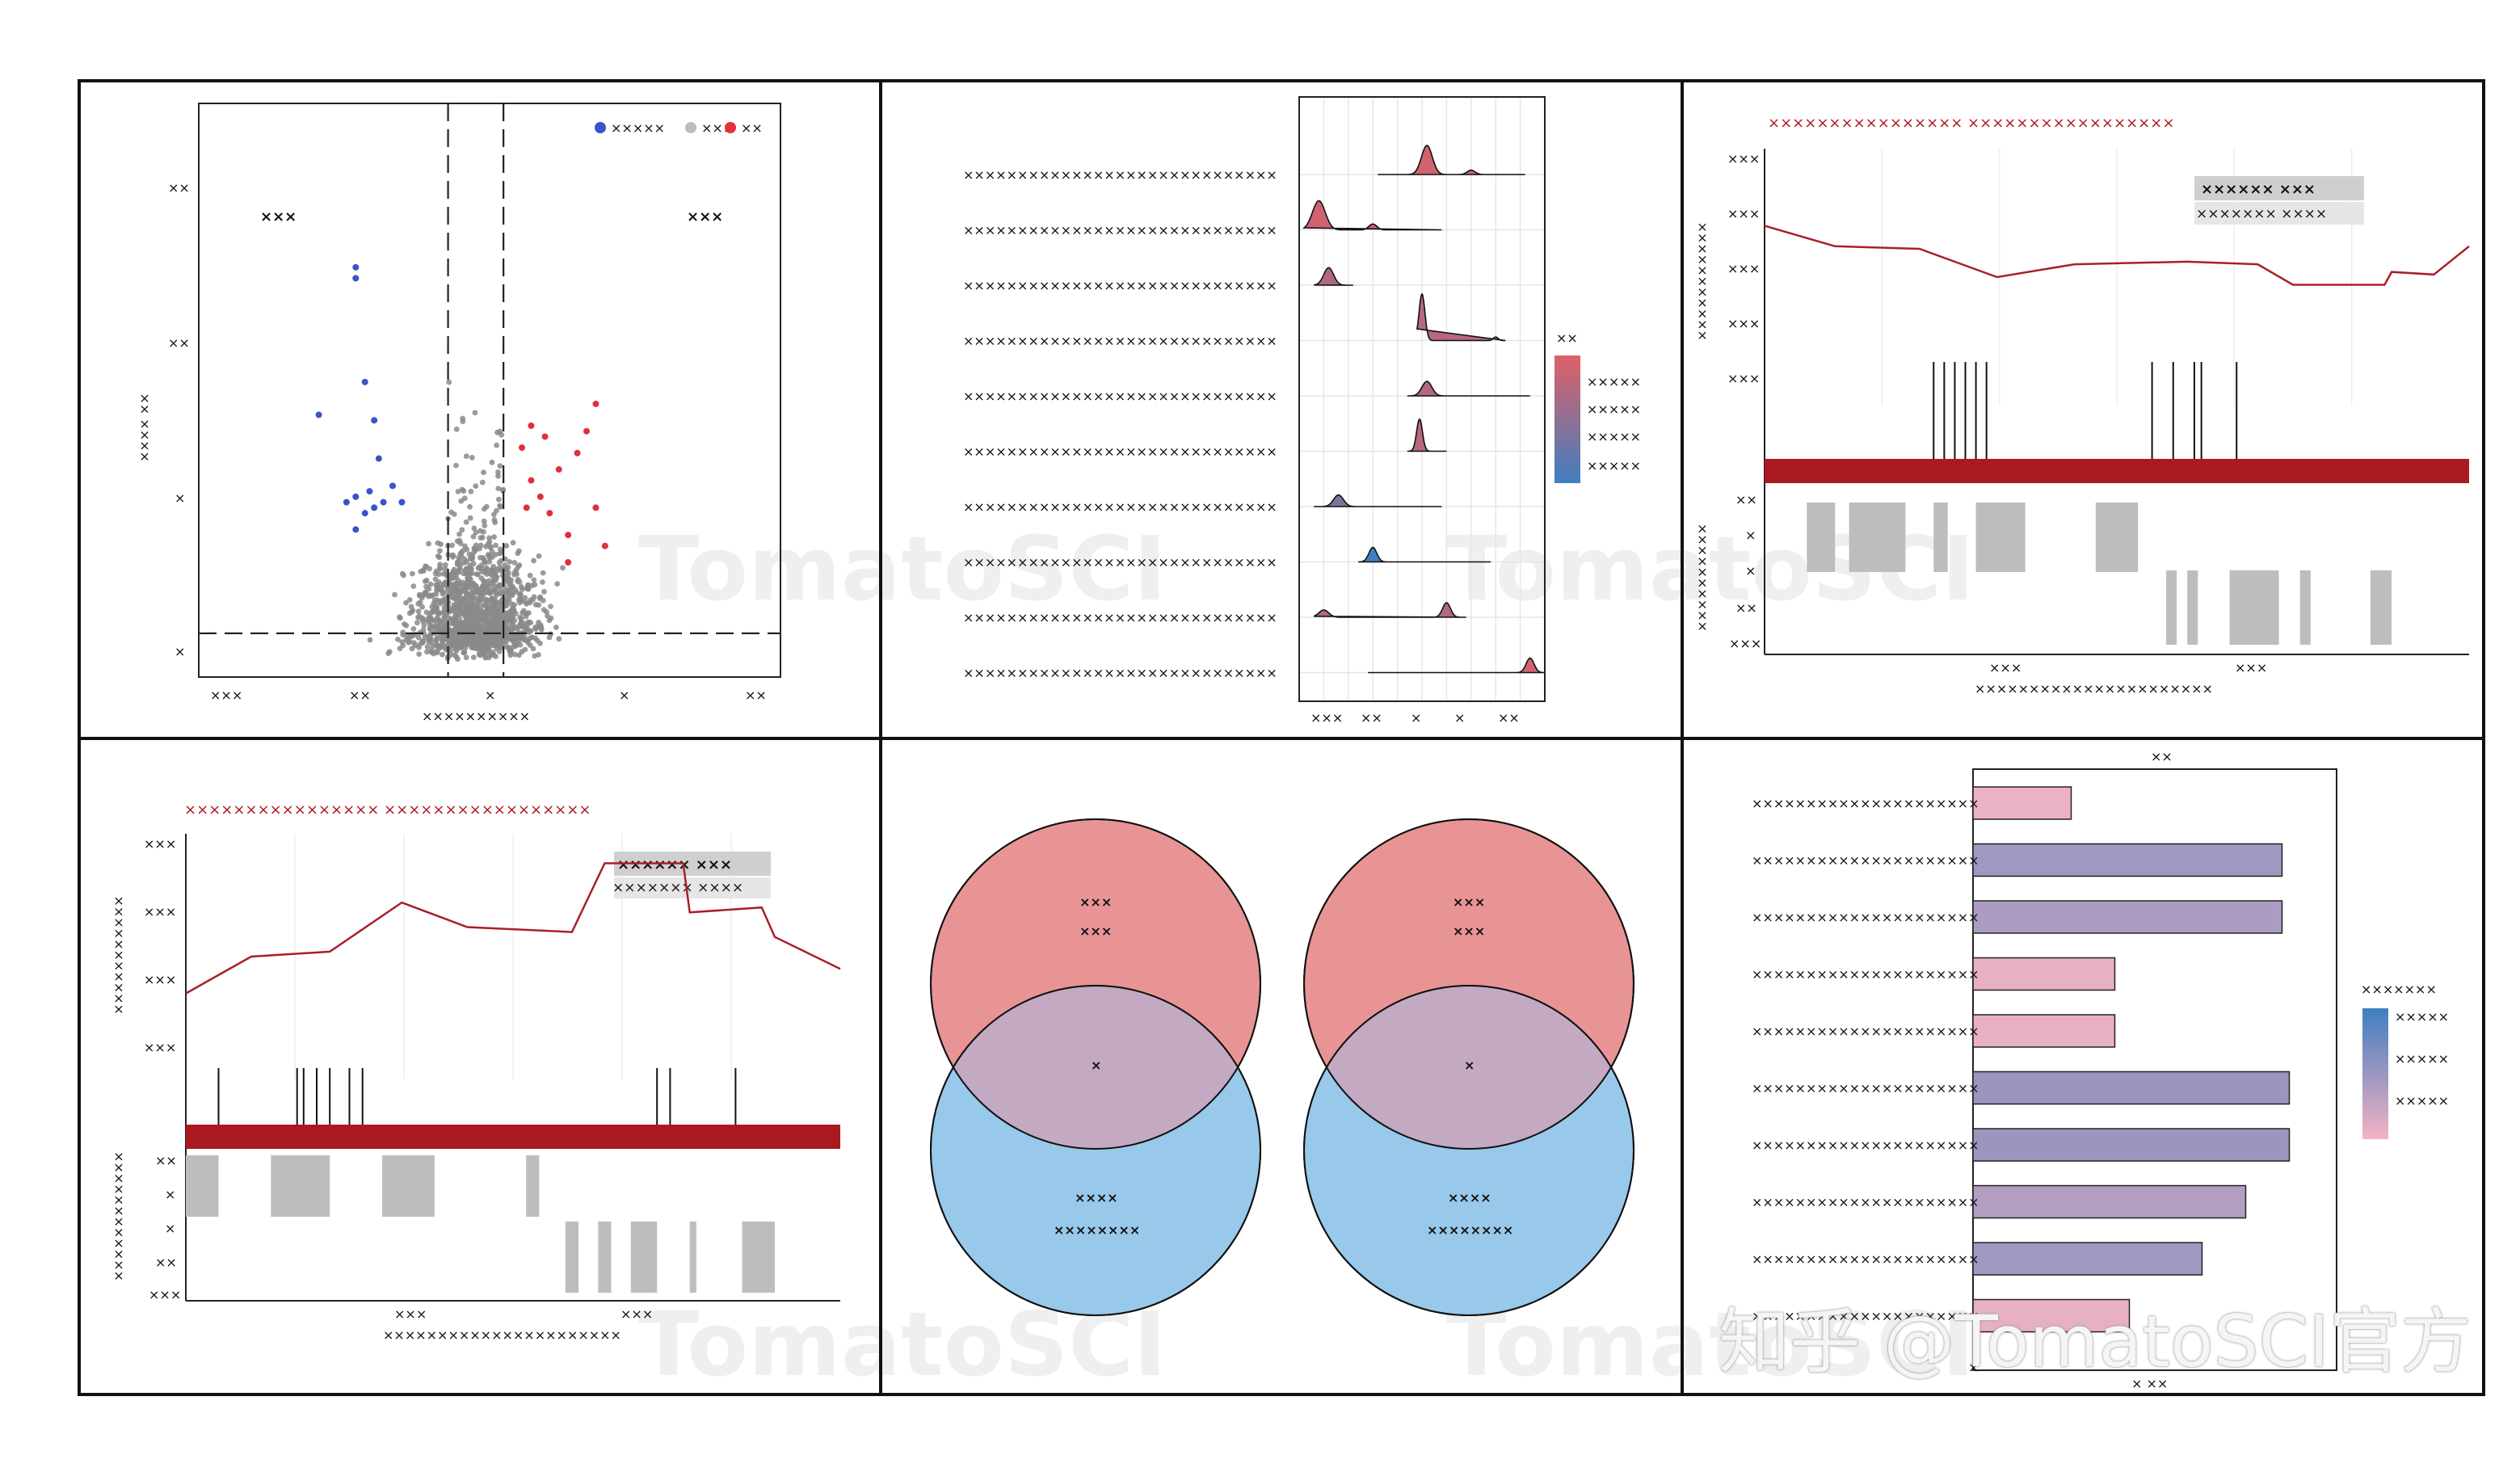 This screenshot has height=1468, width=2520. I want to click on gb-block-up, so click(202, 1186).